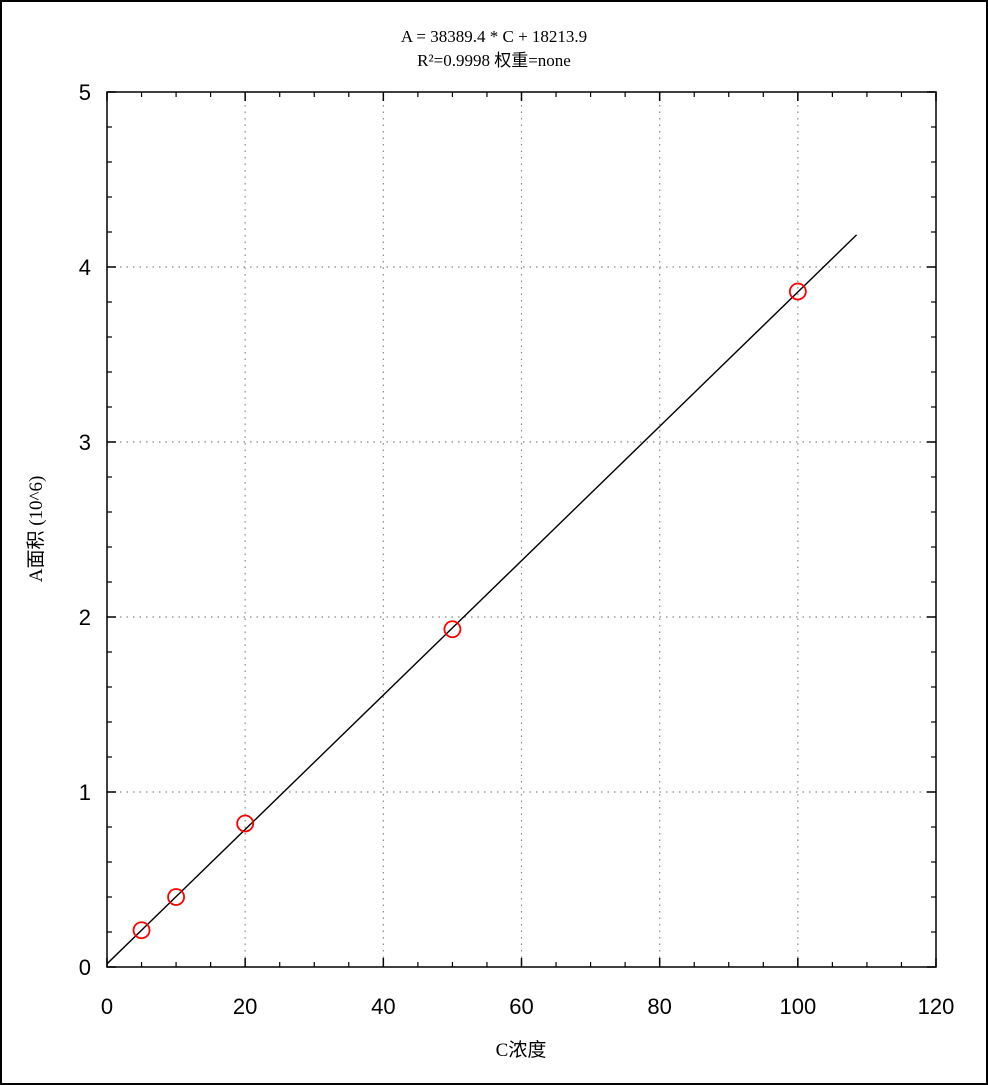 This screenshot has width=988, height=1085. Describe the element at coordinates (36, 529) in the screenshot. I see `y-axis-label: A面积 (10^6)` at that location.